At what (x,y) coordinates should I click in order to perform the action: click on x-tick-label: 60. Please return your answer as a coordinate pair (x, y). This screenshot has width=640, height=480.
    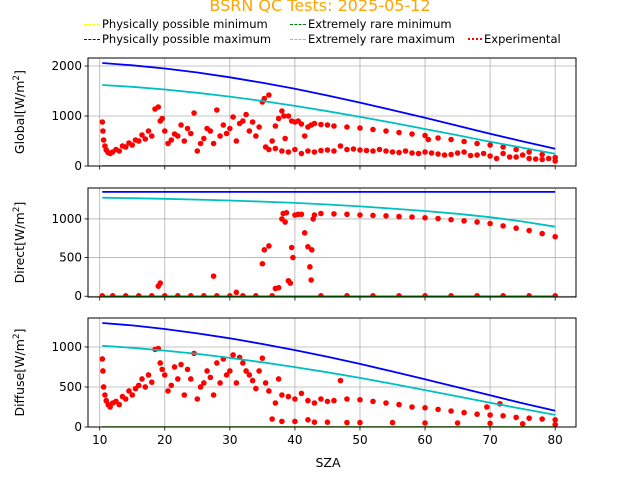
    Looking at the image, I should click on (424, 440).